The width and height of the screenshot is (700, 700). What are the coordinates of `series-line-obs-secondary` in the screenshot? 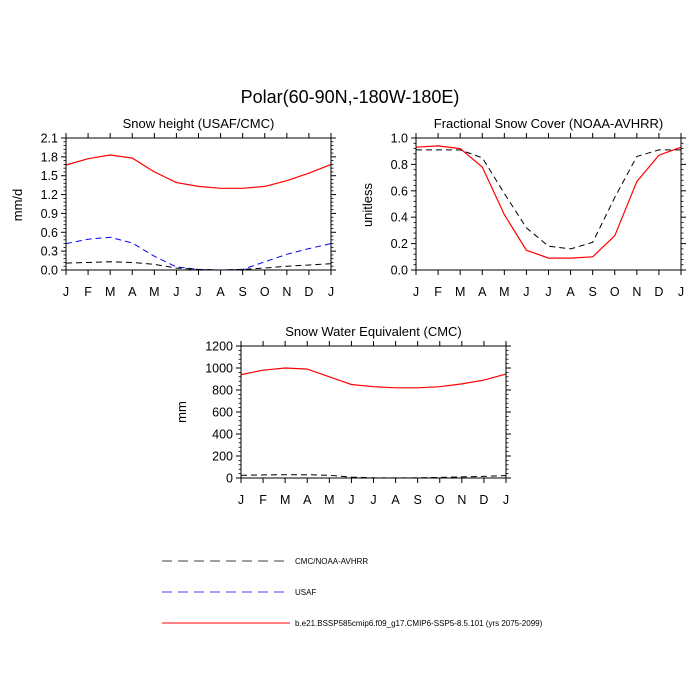 It's located at (198, 253).